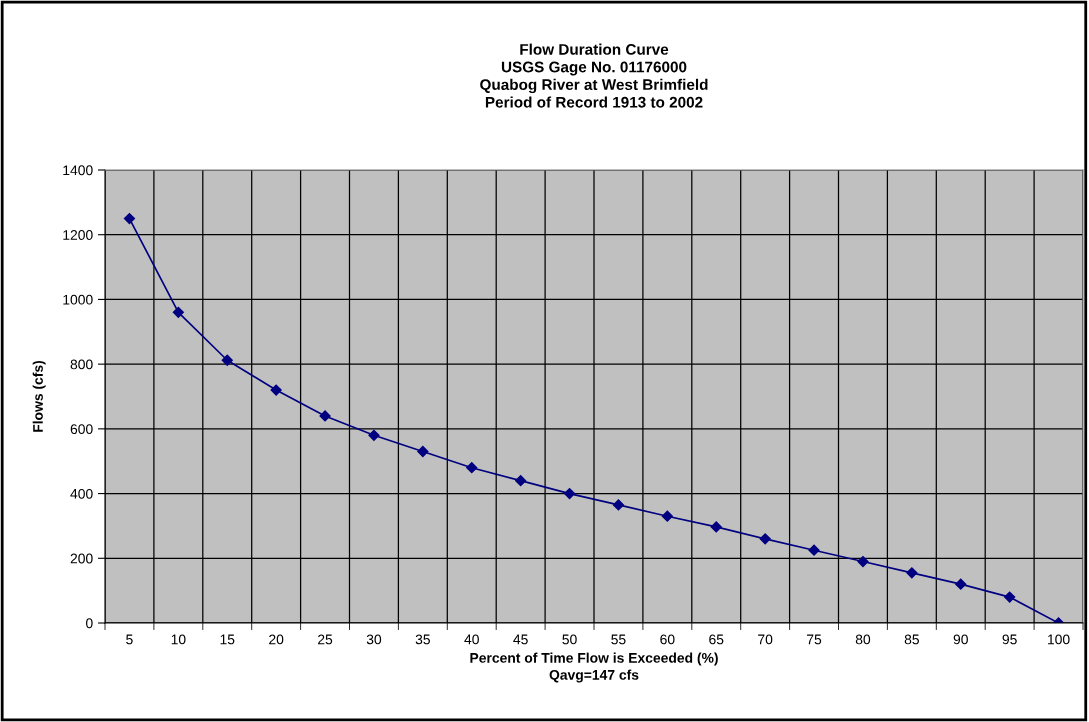  I want to click on x-tick-label: 95, so click(1009, 639).